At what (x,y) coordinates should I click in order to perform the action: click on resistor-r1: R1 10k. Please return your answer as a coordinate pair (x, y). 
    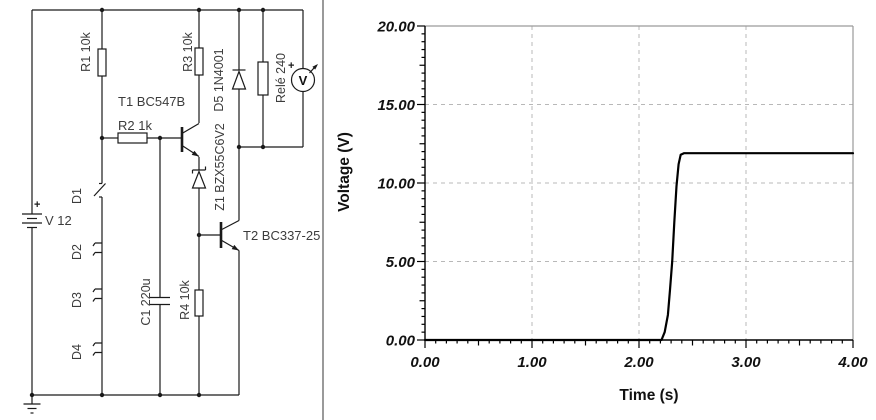
    Looking at the image, I should click on (93, 54).